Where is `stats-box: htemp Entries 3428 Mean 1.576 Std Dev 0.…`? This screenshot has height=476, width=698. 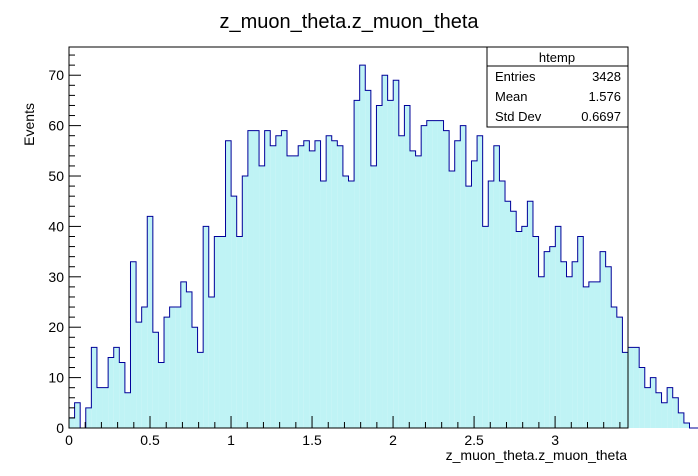 stats-box: htemp Entries 3428 Mean 1.576 Std Dev 0.… is located at coordinates (557, 87).